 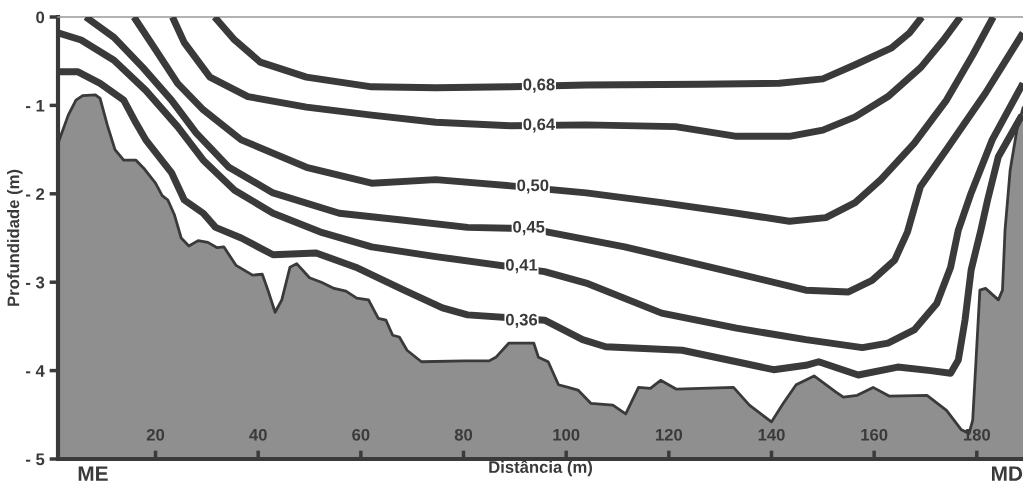 I want to click on text: MD, so click(x=1007, y=473).